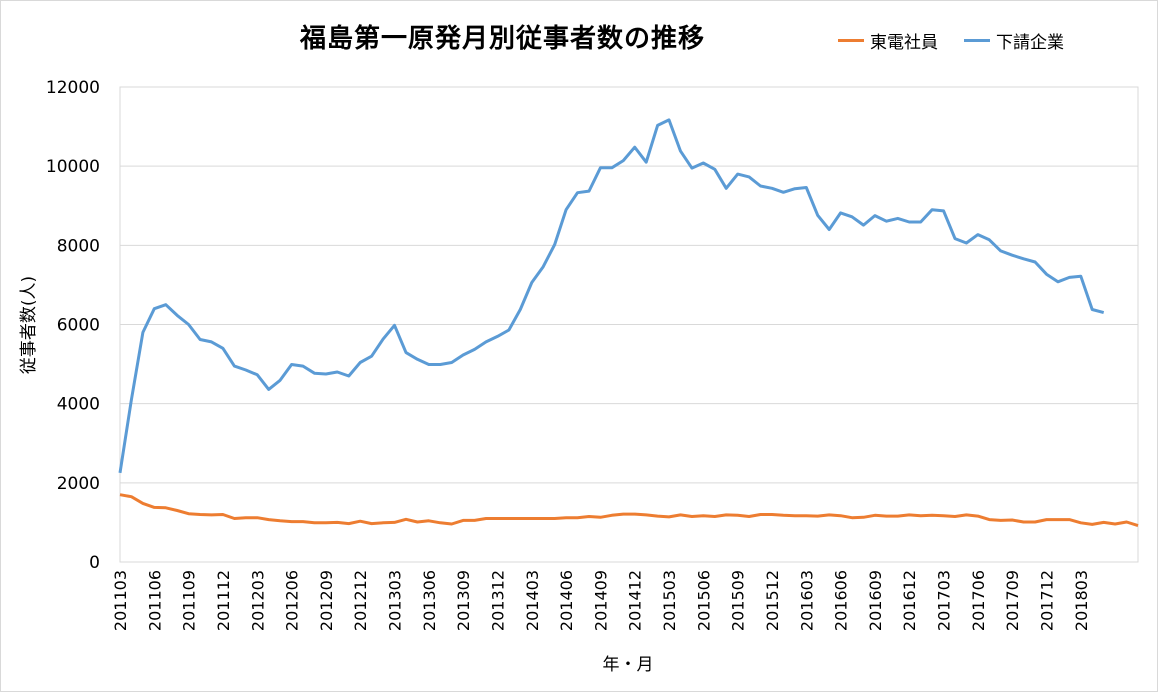 This screenshot has width=1158, height=692. I want to click on y-tick-label: 6000, so click(78, 326).